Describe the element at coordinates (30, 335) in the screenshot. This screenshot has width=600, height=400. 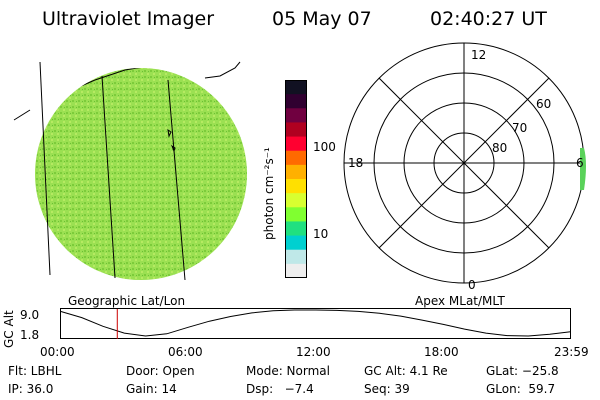
I see `y-tick-low: 1.8` at that location.